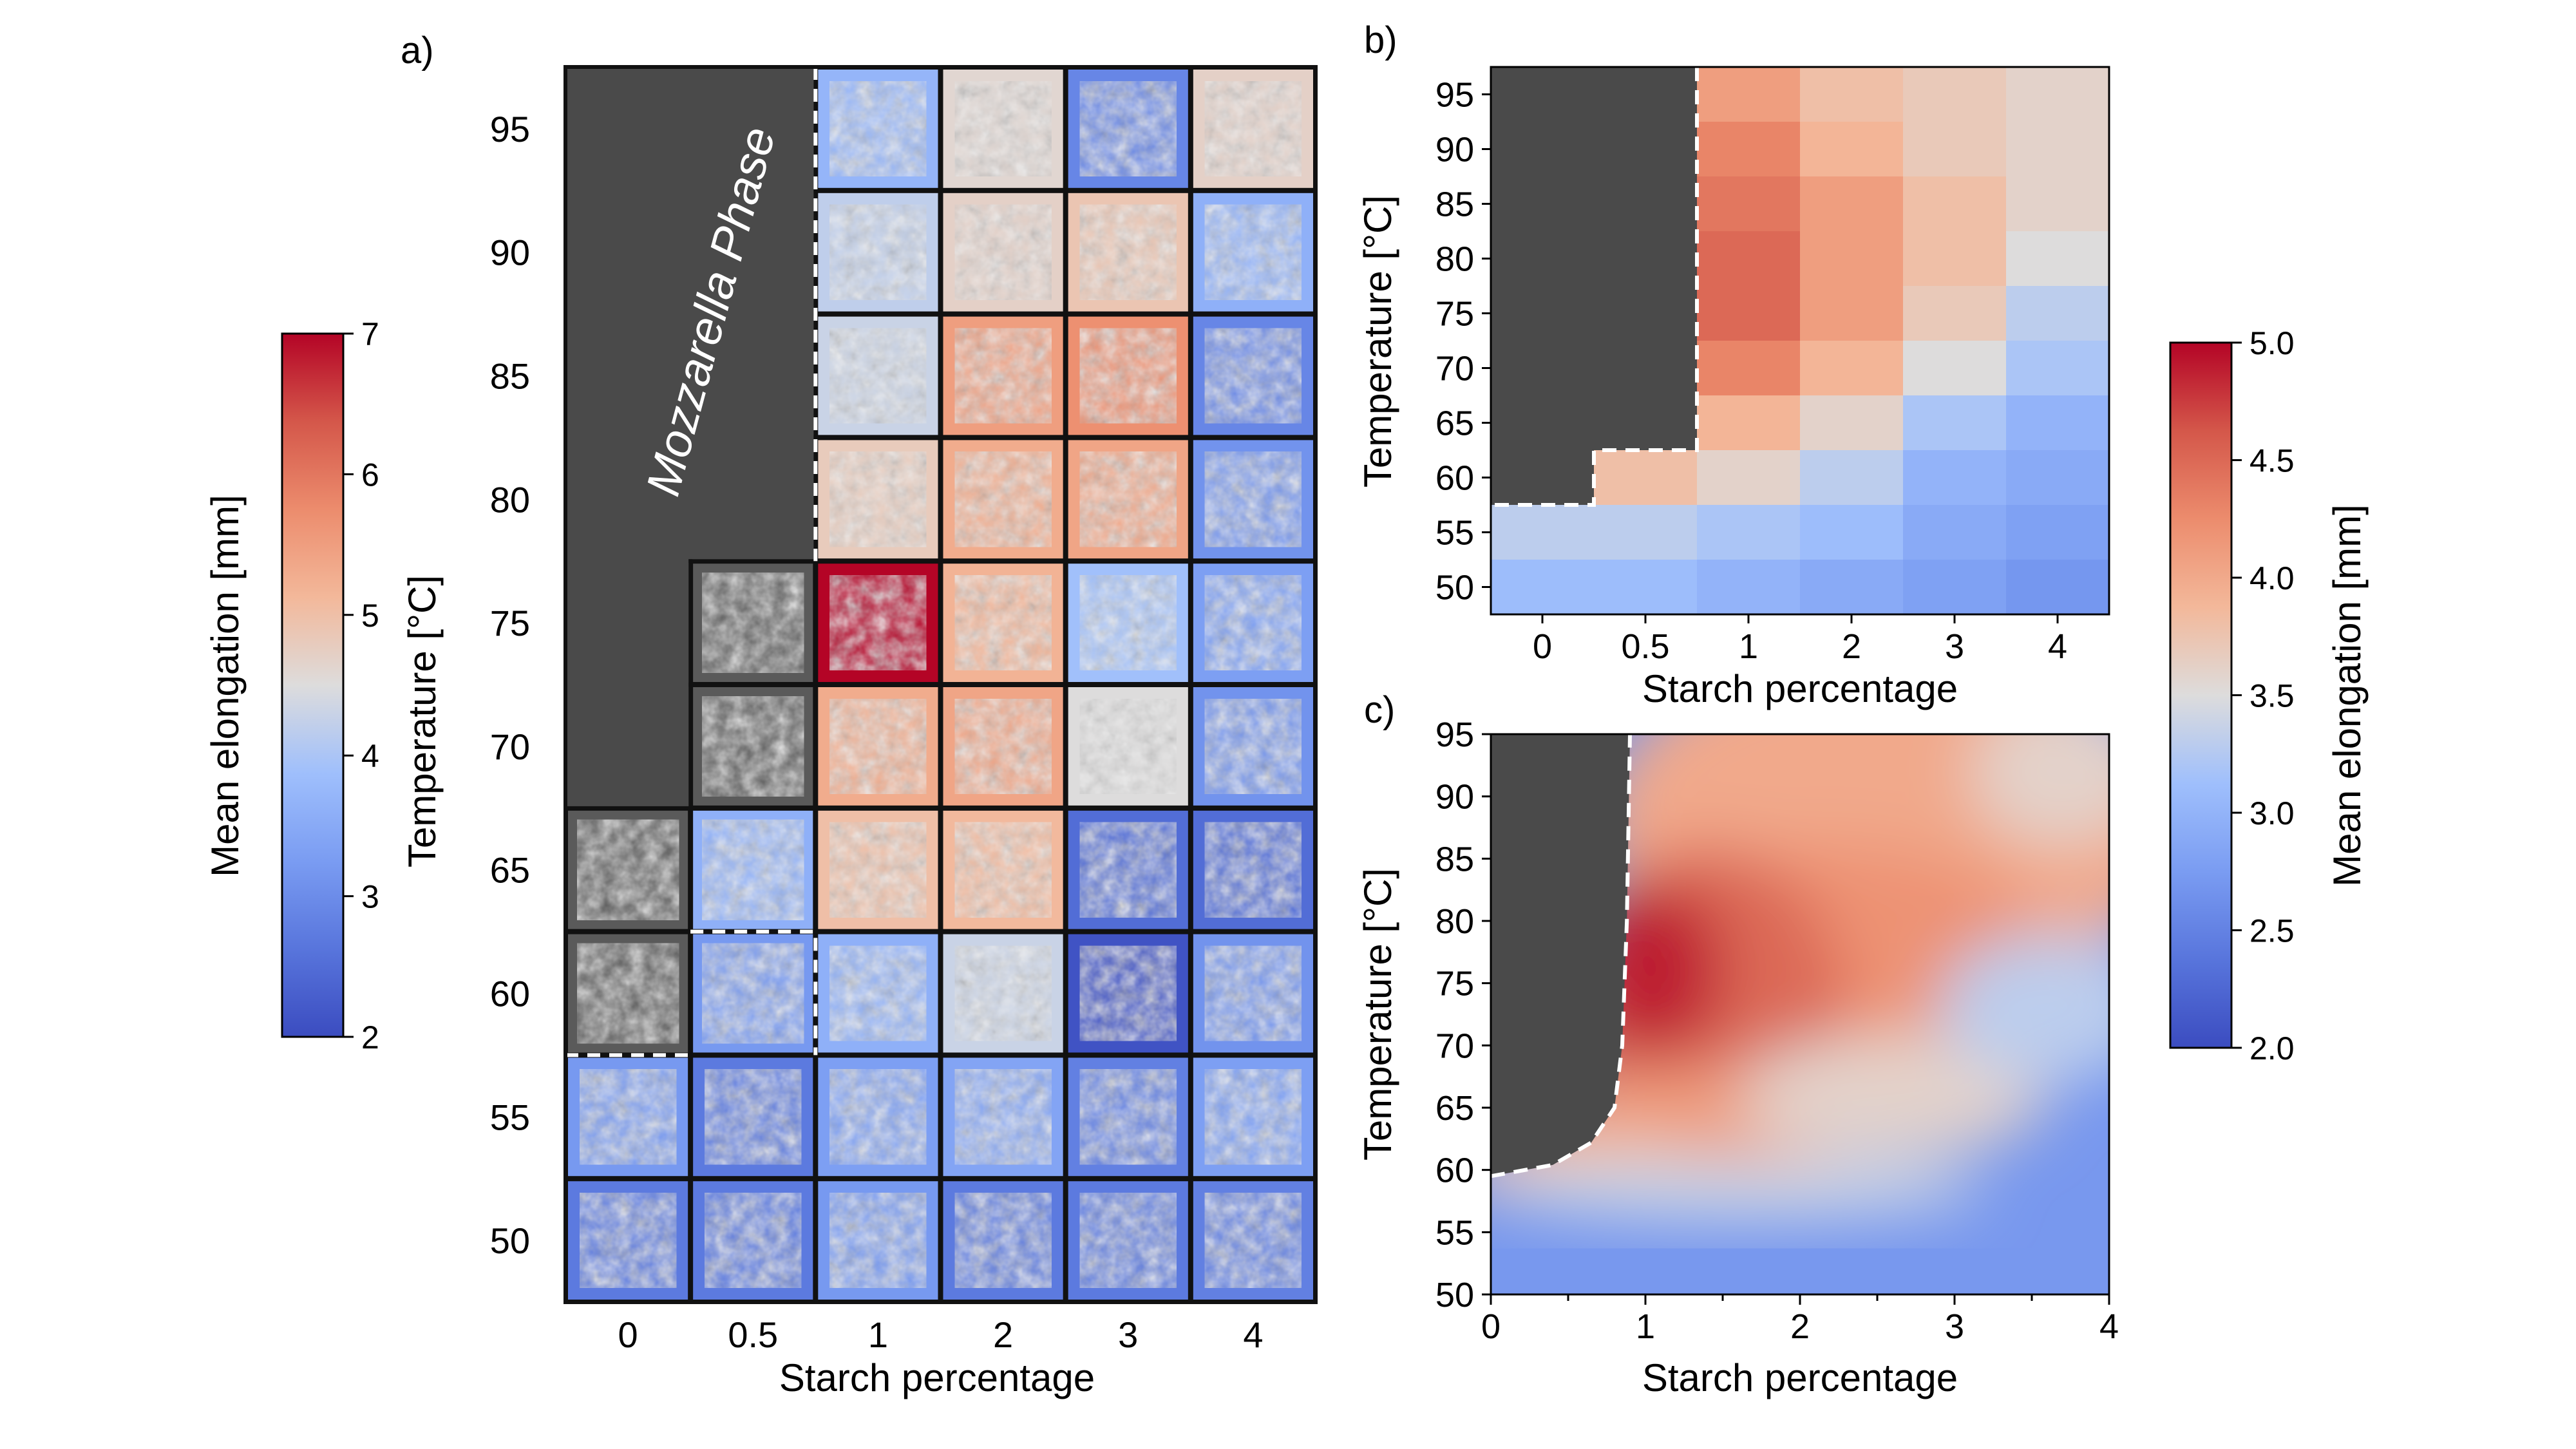 The width and height of the screenshot is (2576, 1449). Describe the element at coordinates (1454, 96) in the screenshot. I see `panel-b-y-tick-label: 95` at that location.